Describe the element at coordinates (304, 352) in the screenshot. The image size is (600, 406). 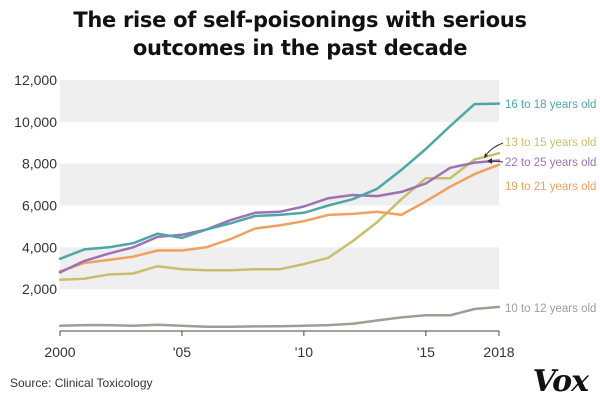
I see `x-tick-label: '10` at that location.